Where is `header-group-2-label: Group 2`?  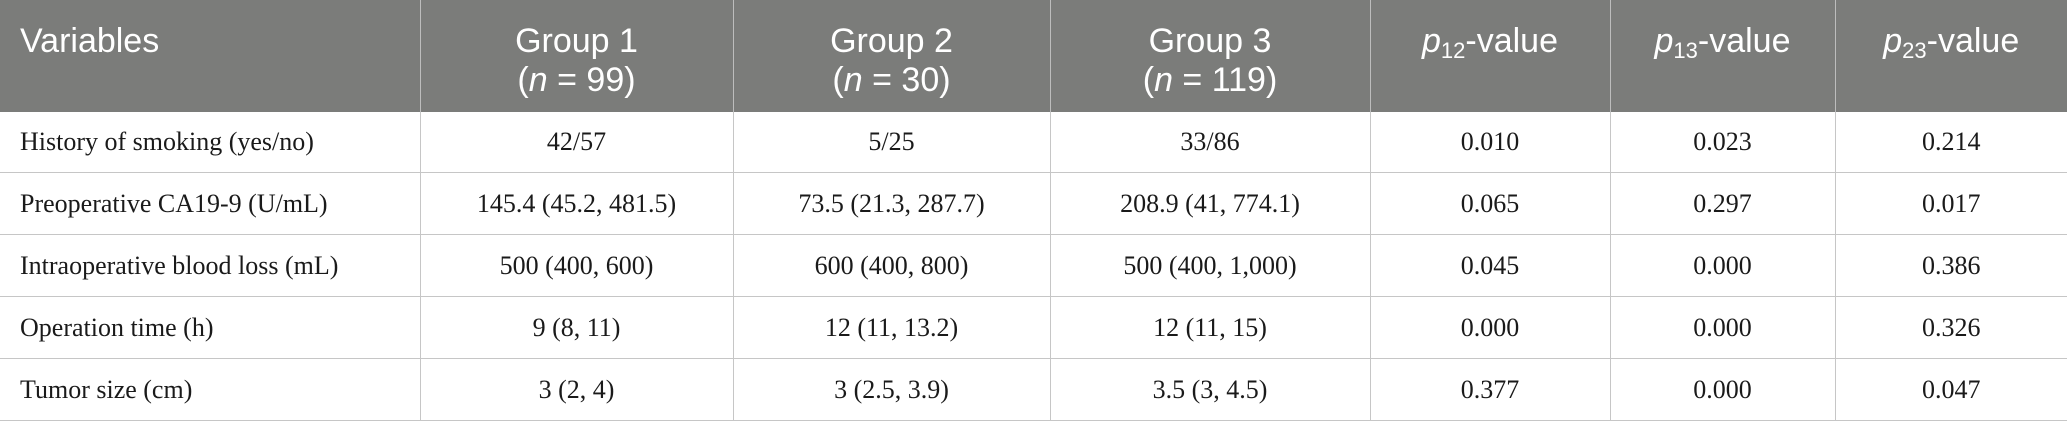
header-group-2-label: Group 2 is located at coordinates (891, 41).